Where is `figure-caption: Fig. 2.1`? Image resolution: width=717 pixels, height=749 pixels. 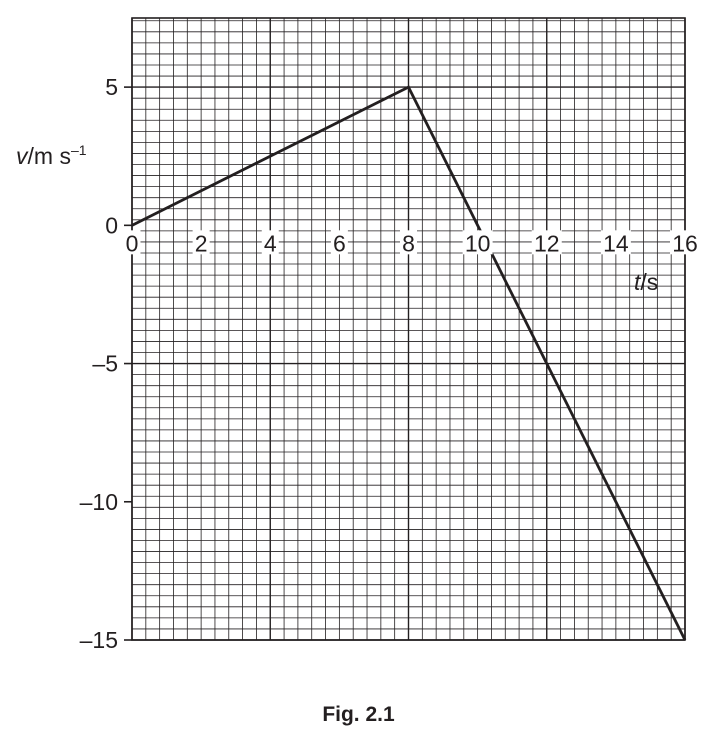 figure-caption: Fig. 2.1 is located at coordinates (358, 714).